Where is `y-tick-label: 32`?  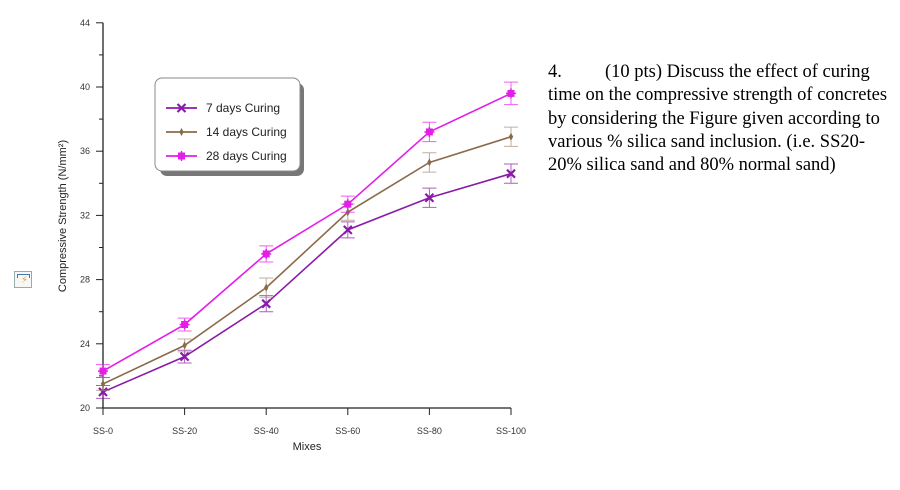
y-tick-label: 32 is located at coordinates (85, 215).